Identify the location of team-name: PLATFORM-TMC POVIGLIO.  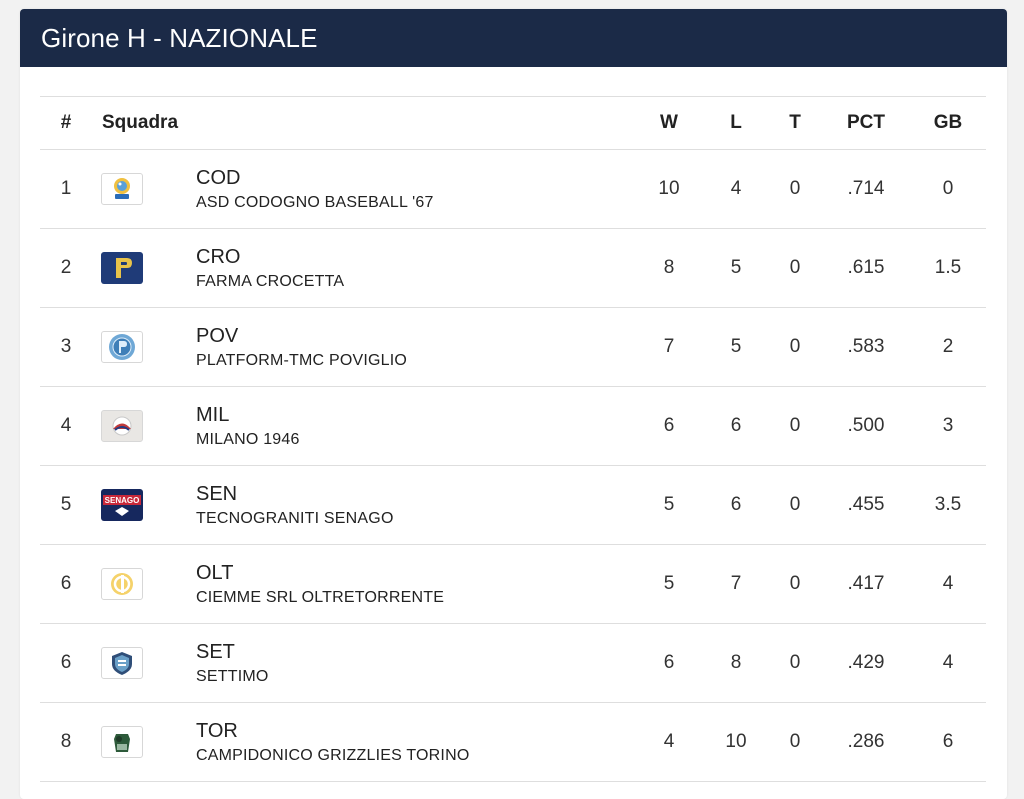
(302, 360).